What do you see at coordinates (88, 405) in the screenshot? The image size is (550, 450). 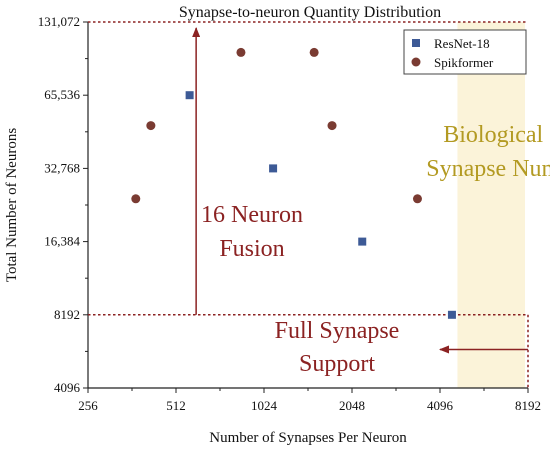 I see `x-tick-label-0: 256` at bounding box center [88, 405].